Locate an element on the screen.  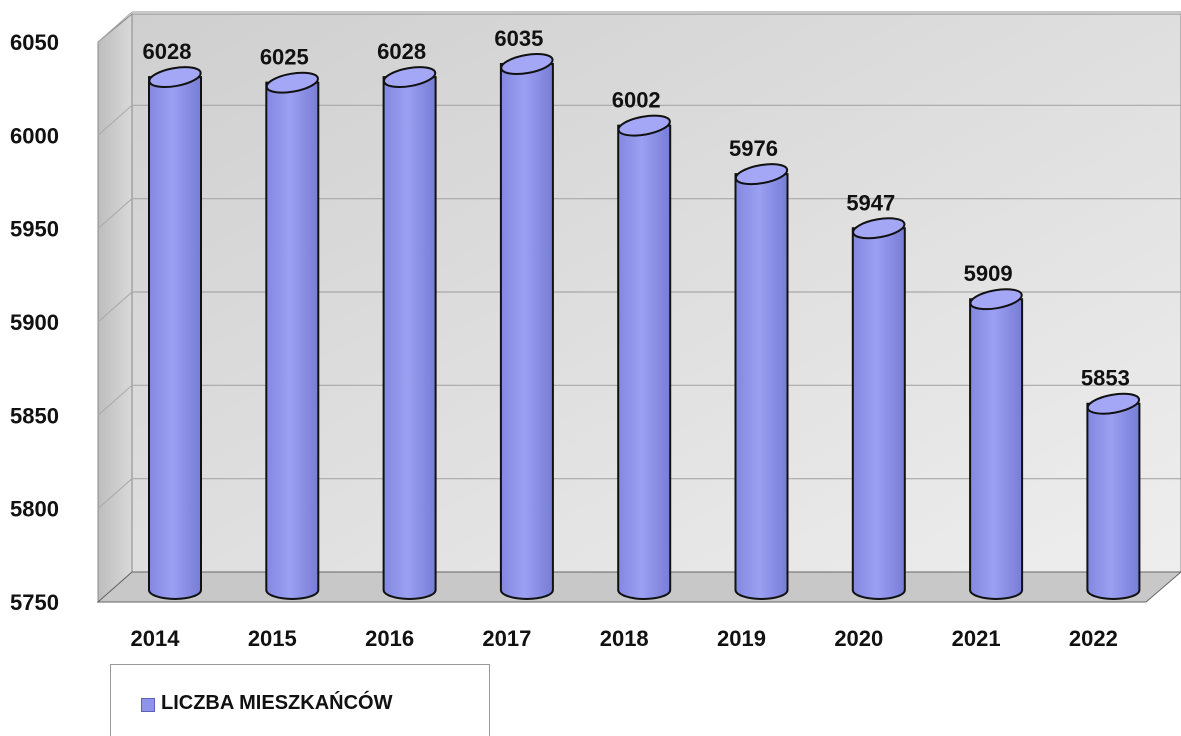
bar-2020 is located at coordinates (878, 408).